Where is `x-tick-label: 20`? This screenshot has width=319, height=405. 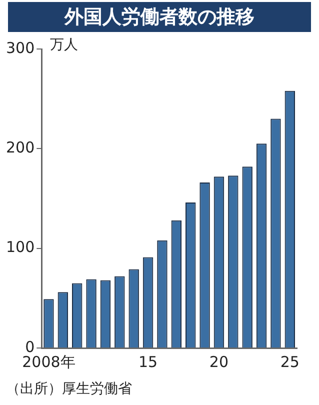
x-tick-label: 20 is located at coordinates (219, 361).